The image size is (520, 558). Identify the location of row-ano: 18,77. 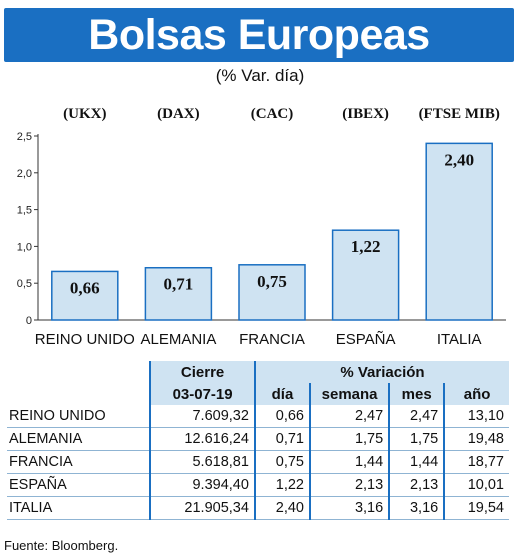
(476, 462).